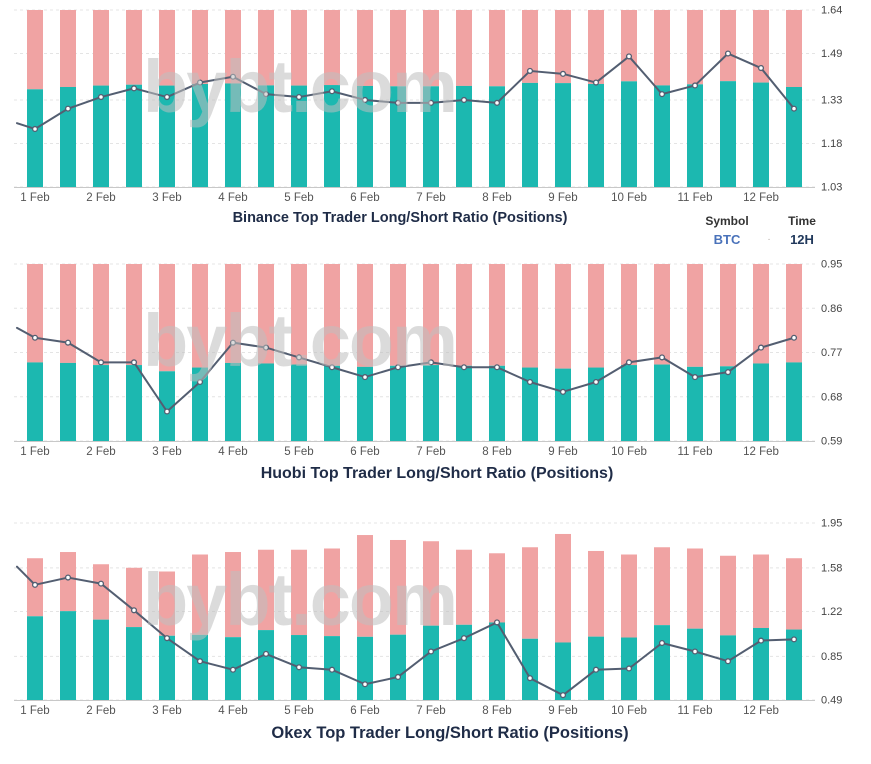 This screenshot has width=871, height=764. What do you see at coordinates (831, 188) in the screenshot?
I see `y-tick-label: 1.03` at bounding box center [831, 188].